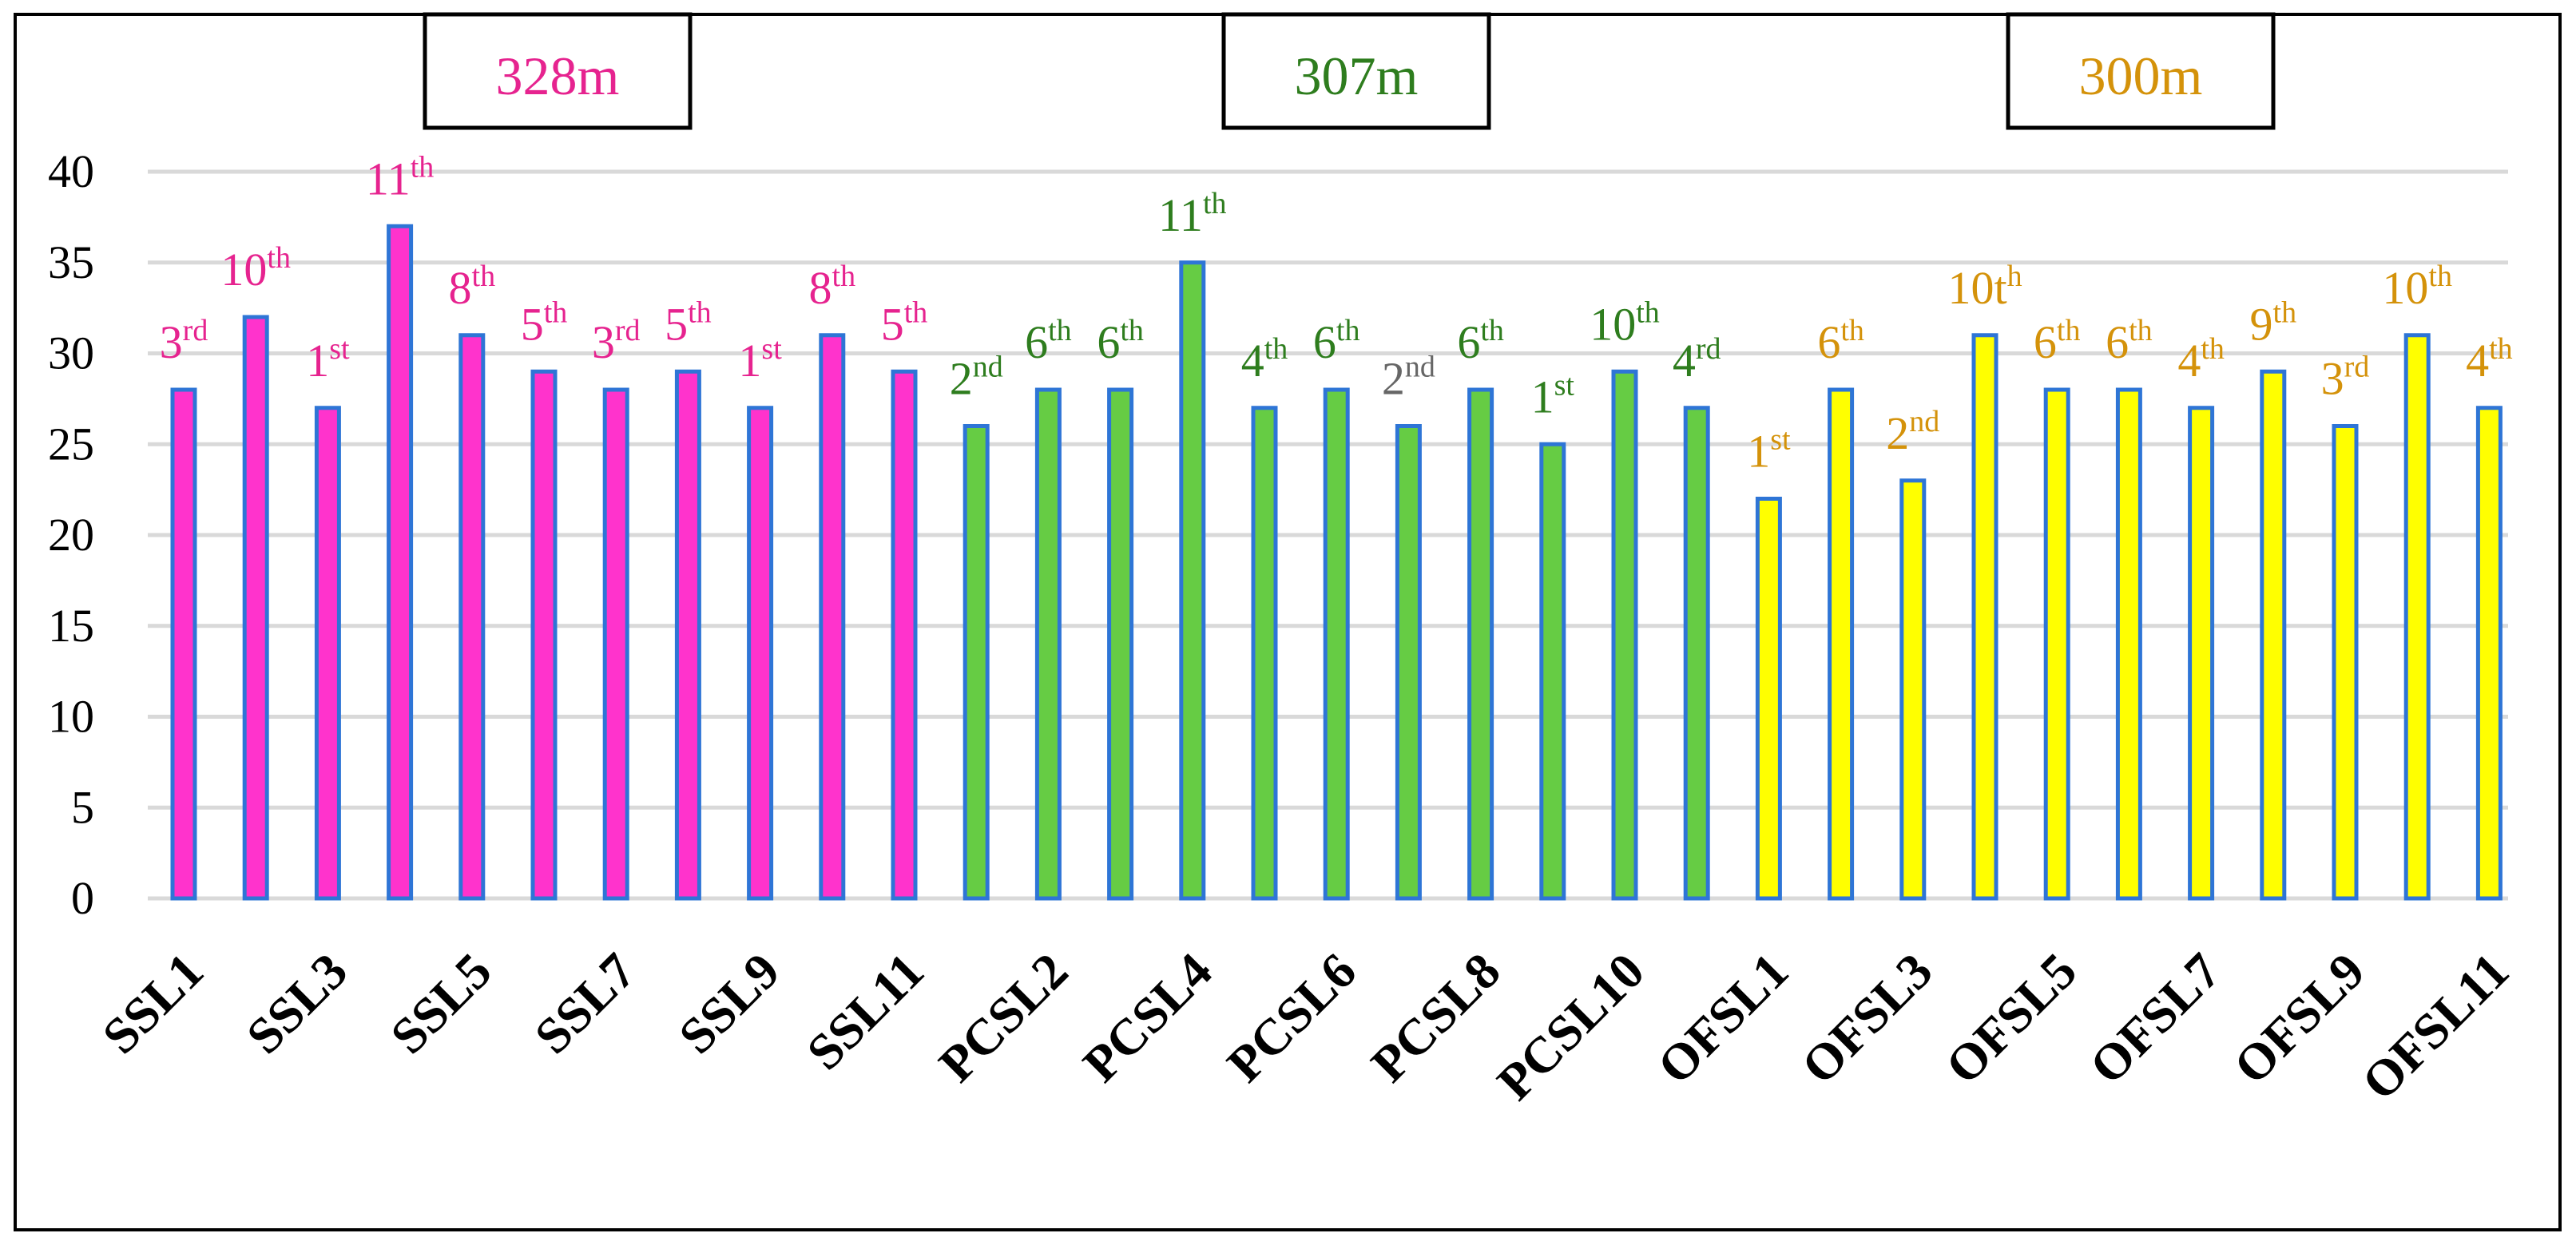  I want to click on group-header-ssl: 328m, so click(558, 71).